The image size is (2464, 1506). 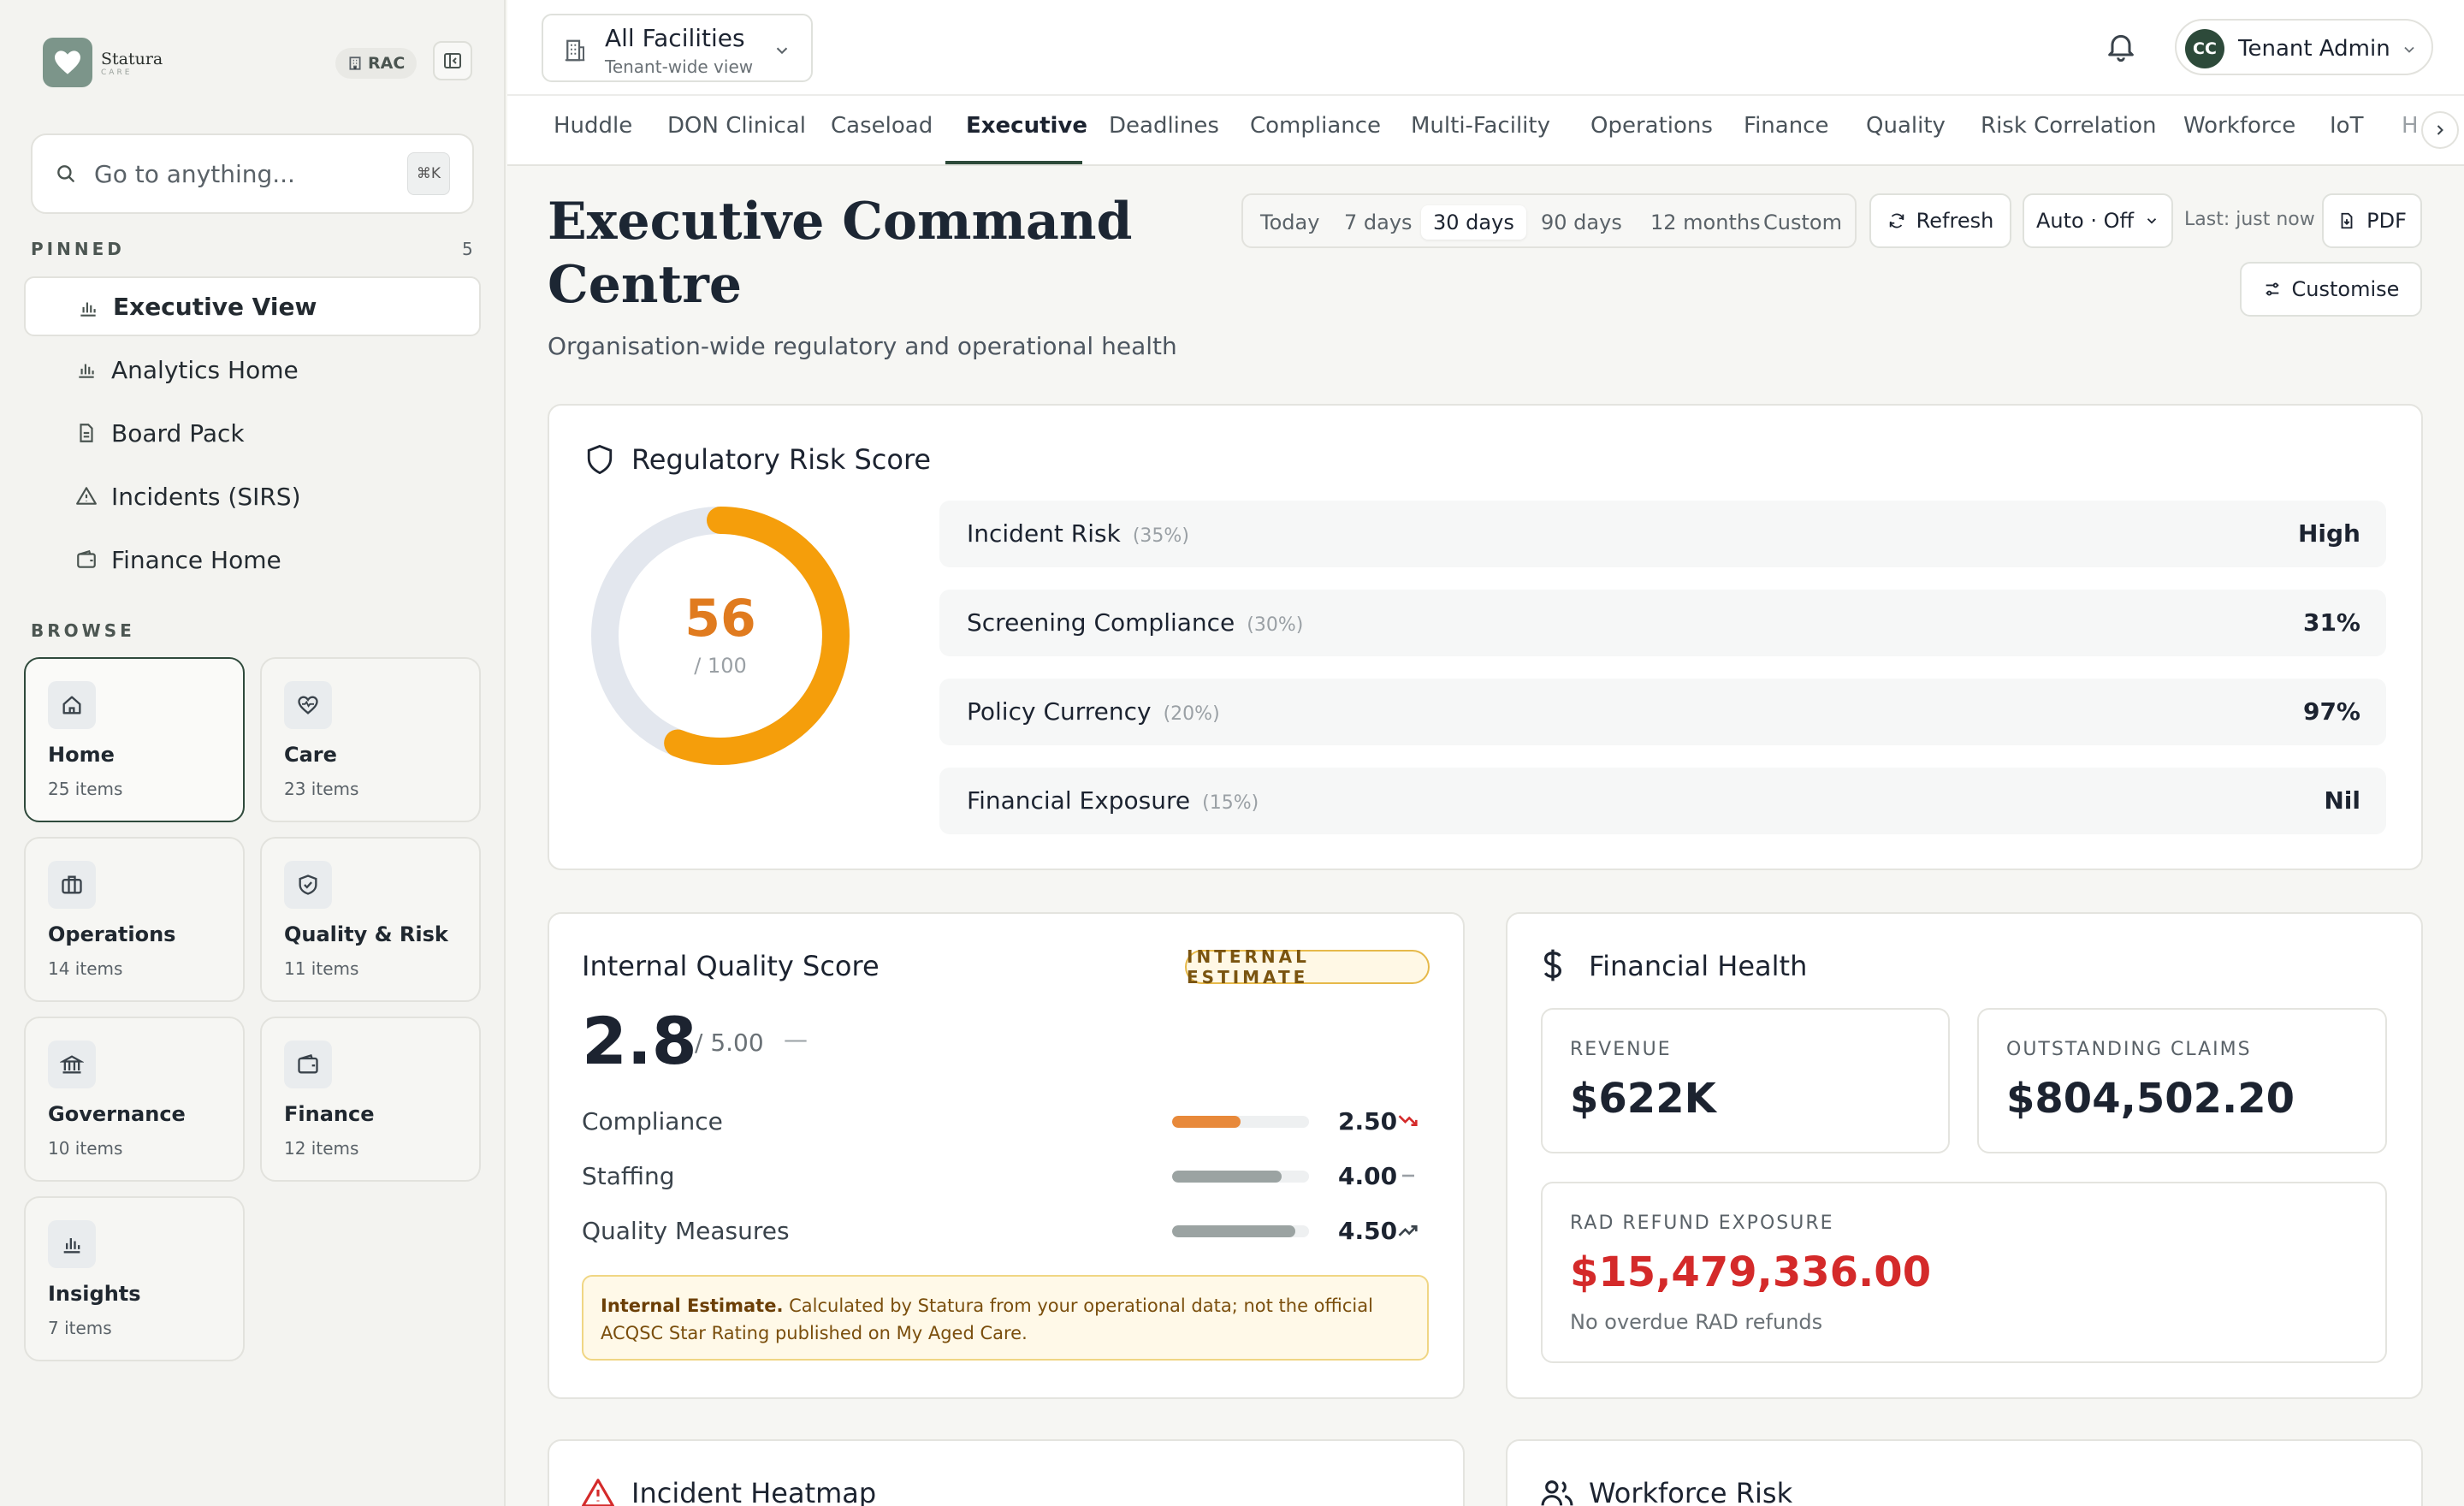 What do you see at coordinates (882, 126) in the screenshot?
I see `tab-caseload: Caseload` at bounding box center [882, 126].